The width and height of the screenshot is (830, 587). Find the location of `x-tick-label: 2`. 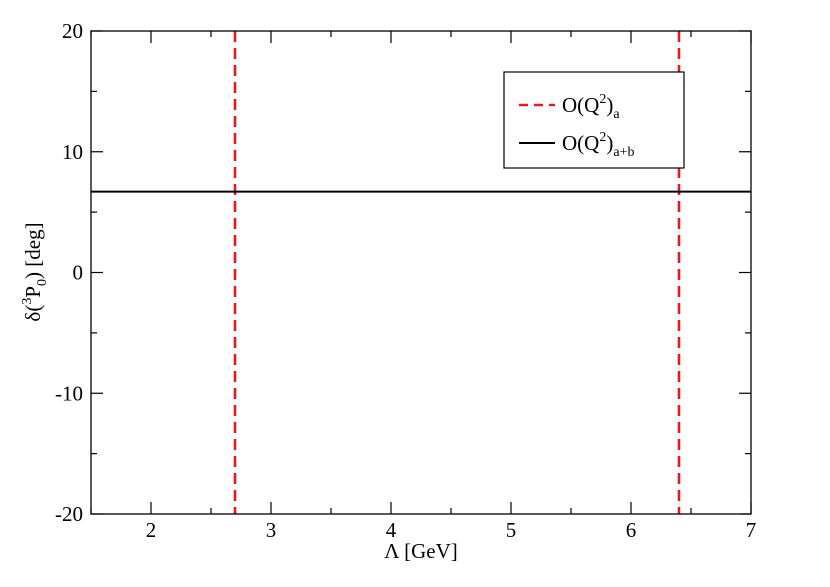

x-tick-label: 2 is located at coordinates (151, 530).